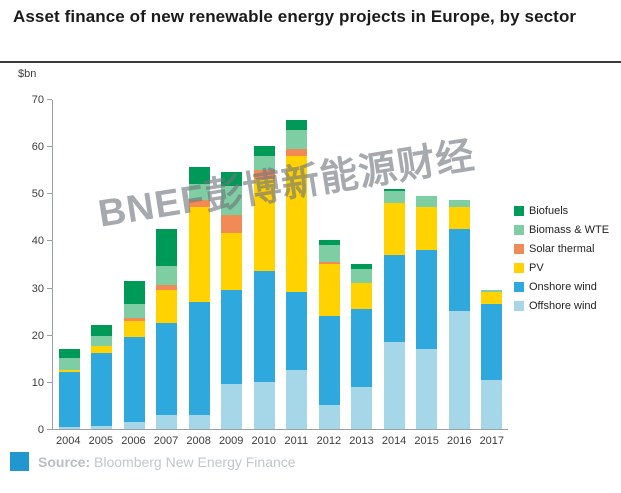  I want to click on bar-segment-2013-biofuels, so click(362, 266).